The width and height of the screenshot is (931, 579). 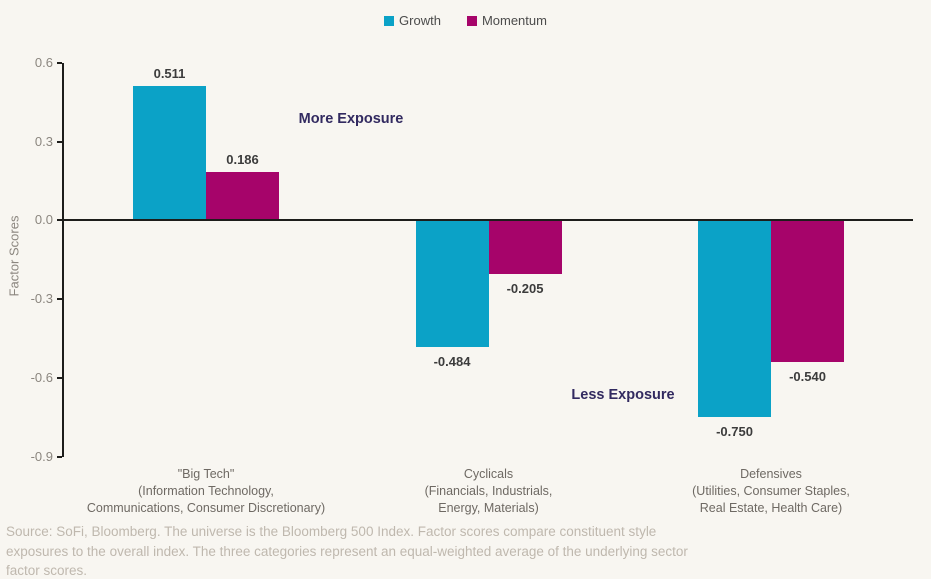 I want to click on category-label-line: (Financials, Industrials,, so click(x=488, y=491).